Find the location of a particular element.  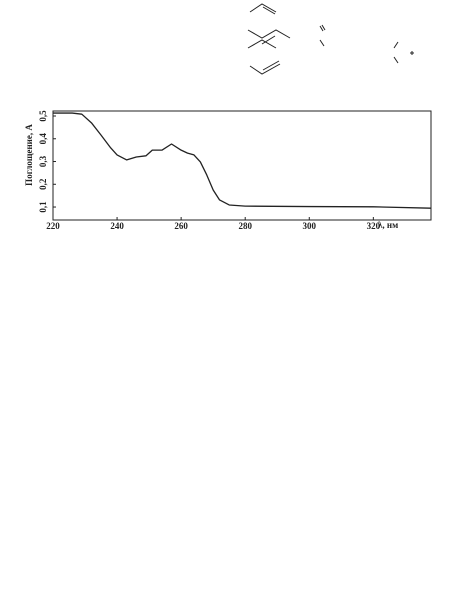

spectrum-line is located at coordinates (242, 160).